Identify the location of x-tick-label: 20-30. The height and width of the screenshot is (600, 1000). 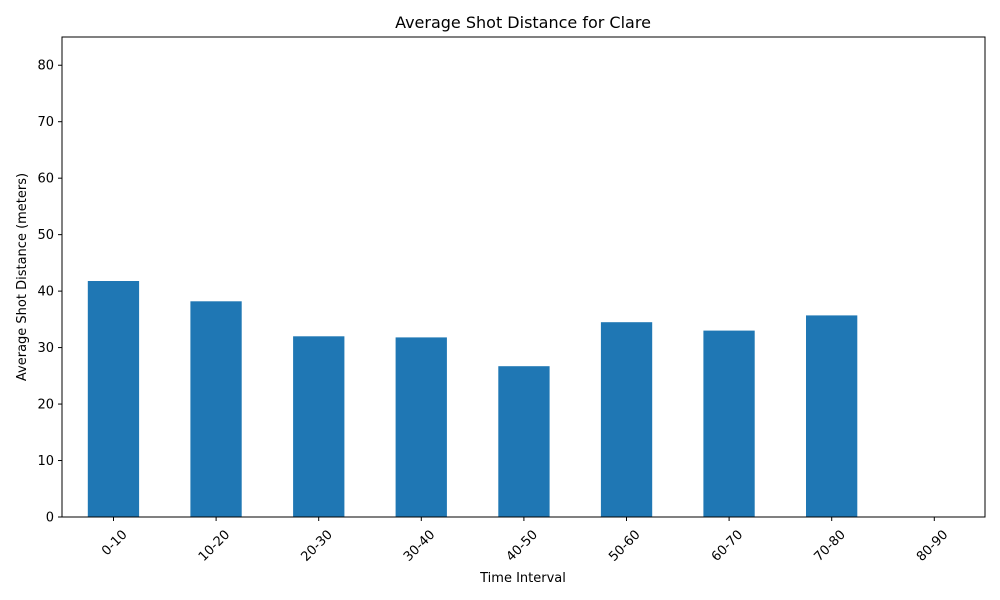
(316, 545).